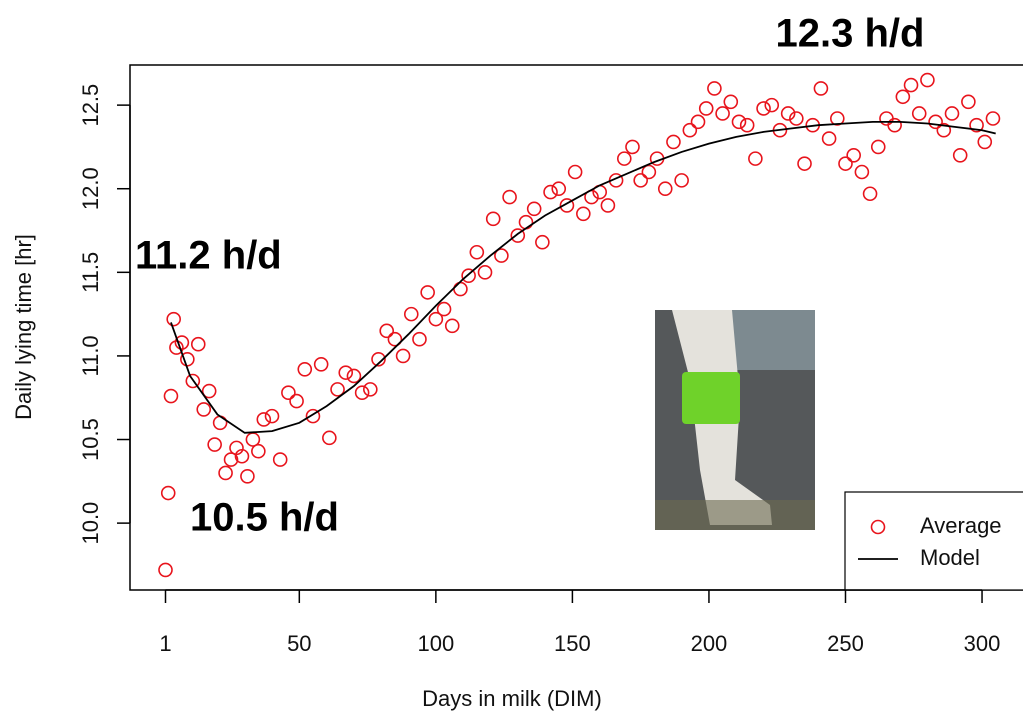  Describe the element at coordinates (165, 643) in the screenshot. I see `x-tick-label: 1` at that location.